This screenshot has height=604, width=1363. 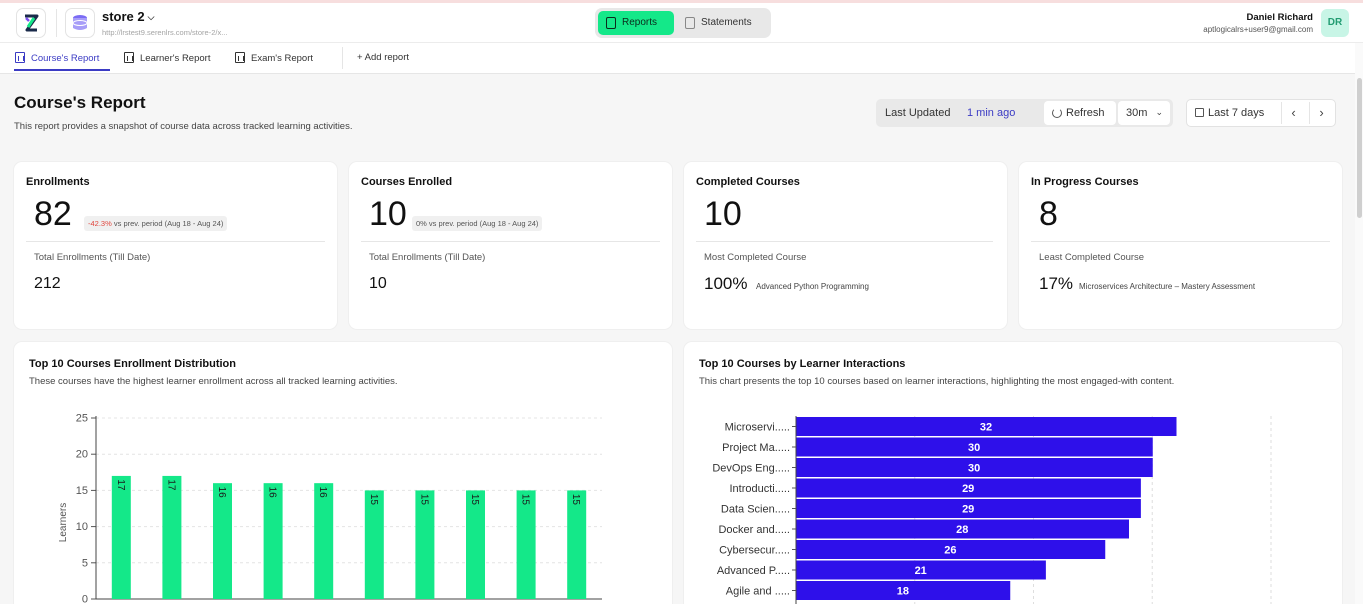 I want to click on view-switcher: Reports Statements, so click(x=683, y=23).